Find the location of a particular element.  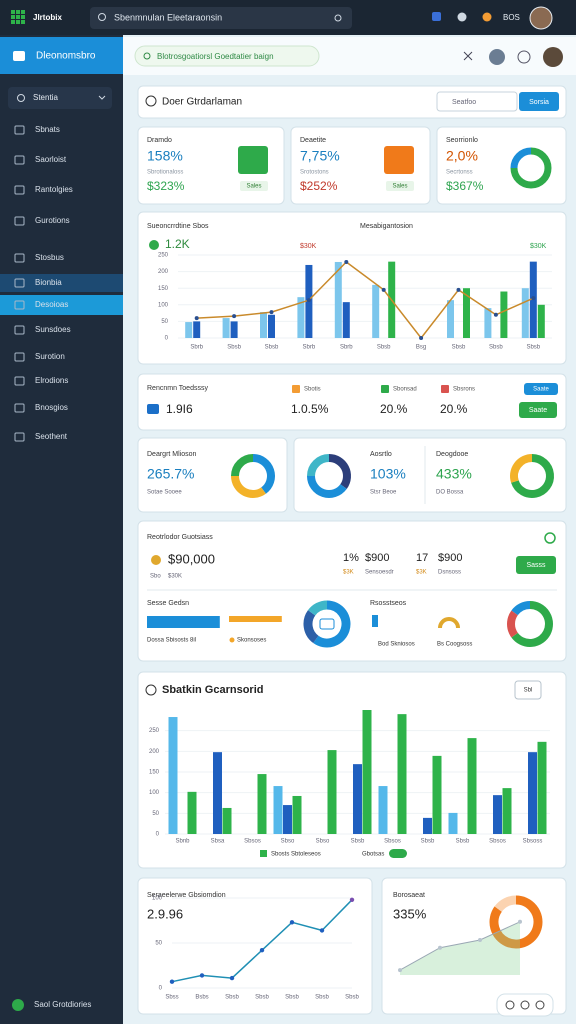

avatar is located at coordinates (541, 18).